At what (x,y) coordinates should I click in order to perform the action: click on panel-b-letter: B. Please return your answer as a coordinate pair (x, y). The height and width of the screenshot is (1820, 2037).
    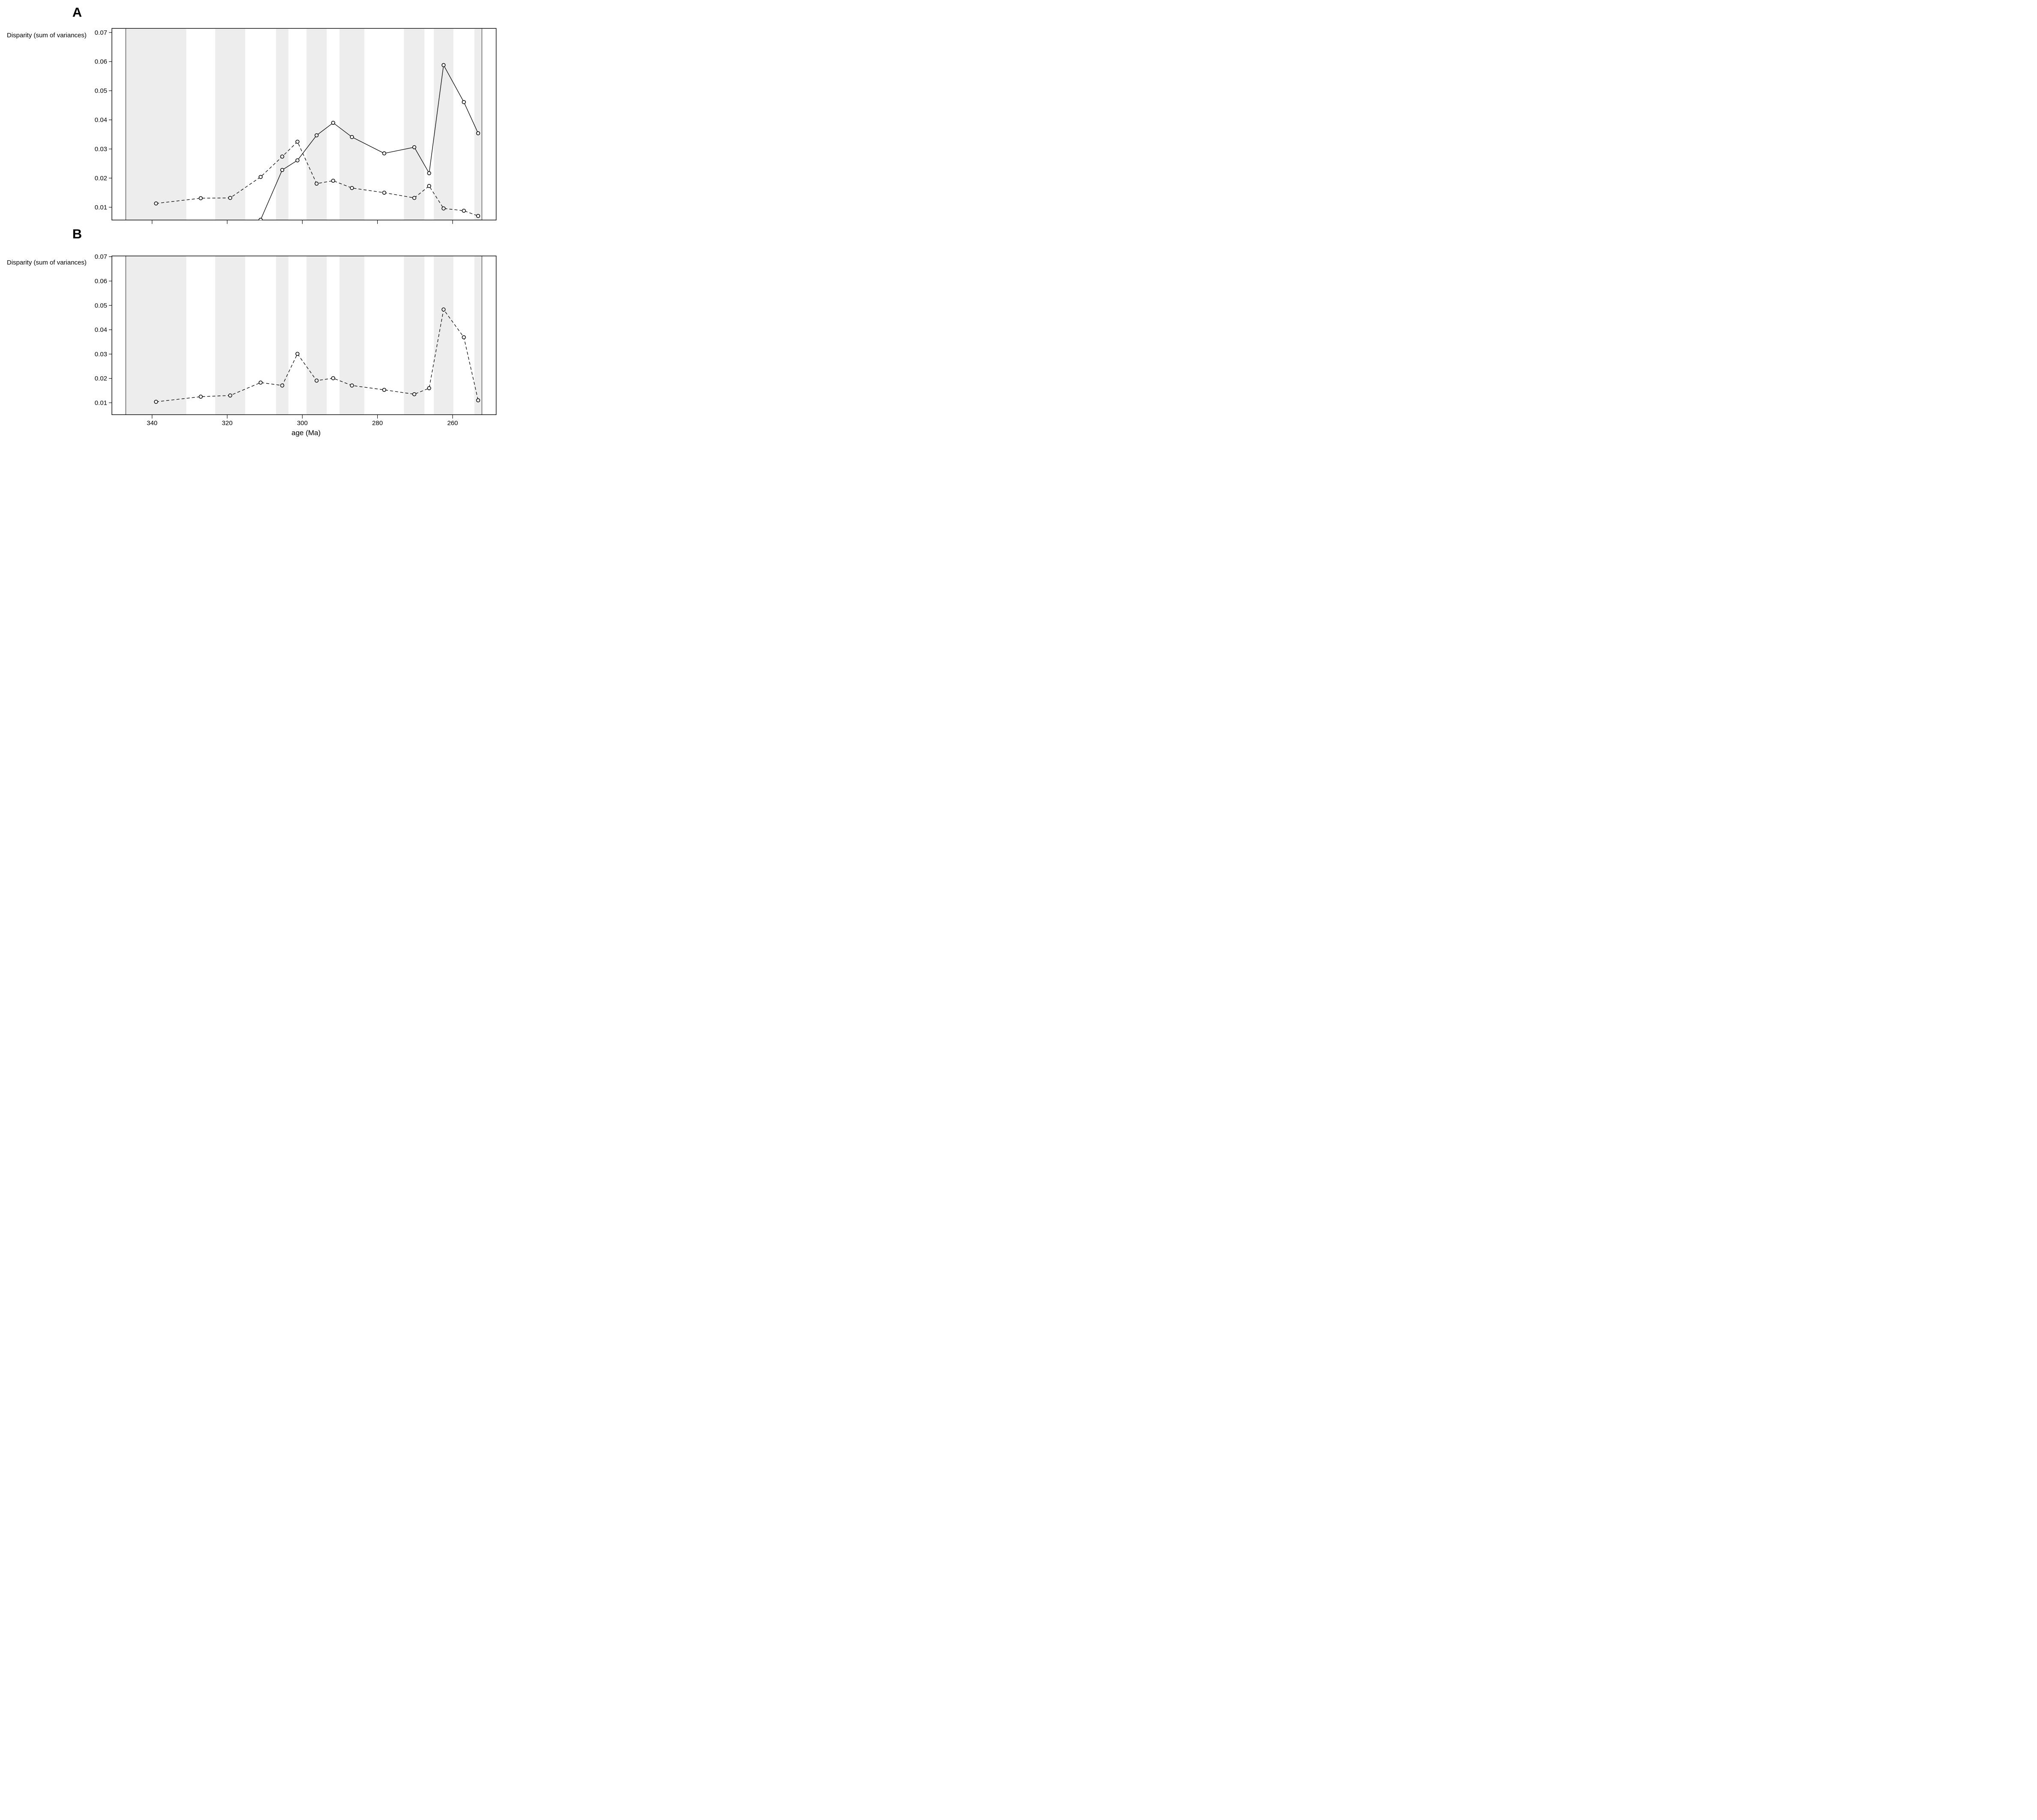
    Looking at the image, I should click on (77, 234).